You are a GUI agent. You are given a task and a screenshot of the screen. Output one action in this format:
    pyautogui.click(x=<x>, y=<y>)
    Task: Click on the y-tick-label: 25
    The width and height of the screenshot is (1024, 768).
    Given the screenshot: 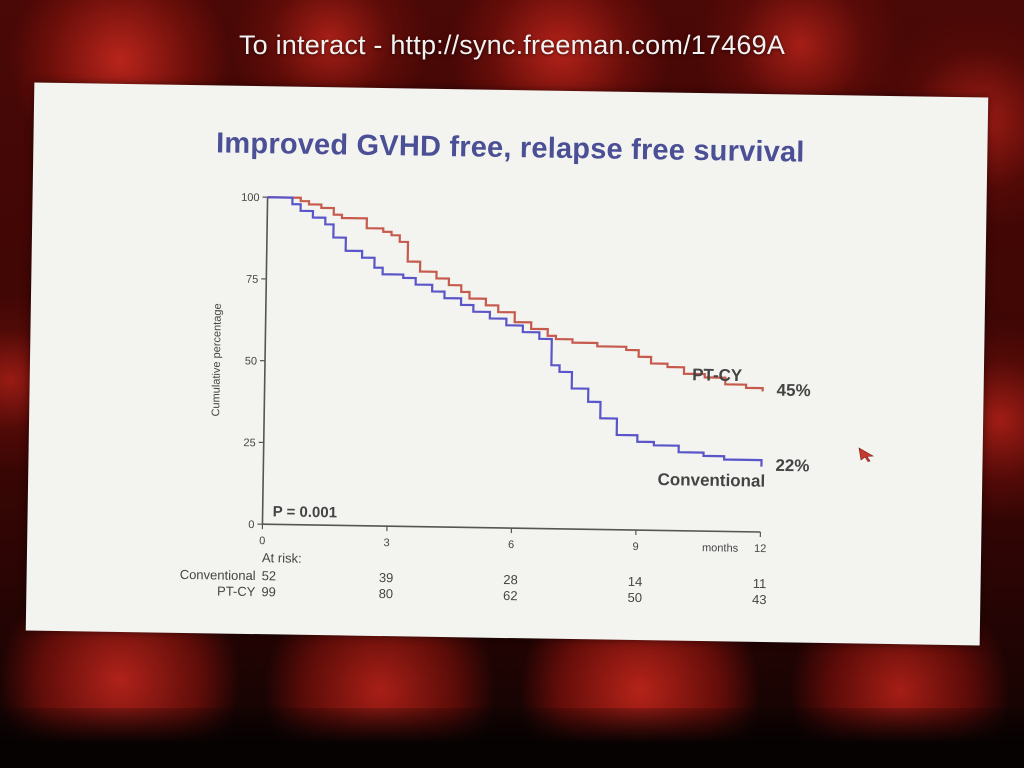 What is the action you would take?
    pyautogui.click(x=249, y=443)
    